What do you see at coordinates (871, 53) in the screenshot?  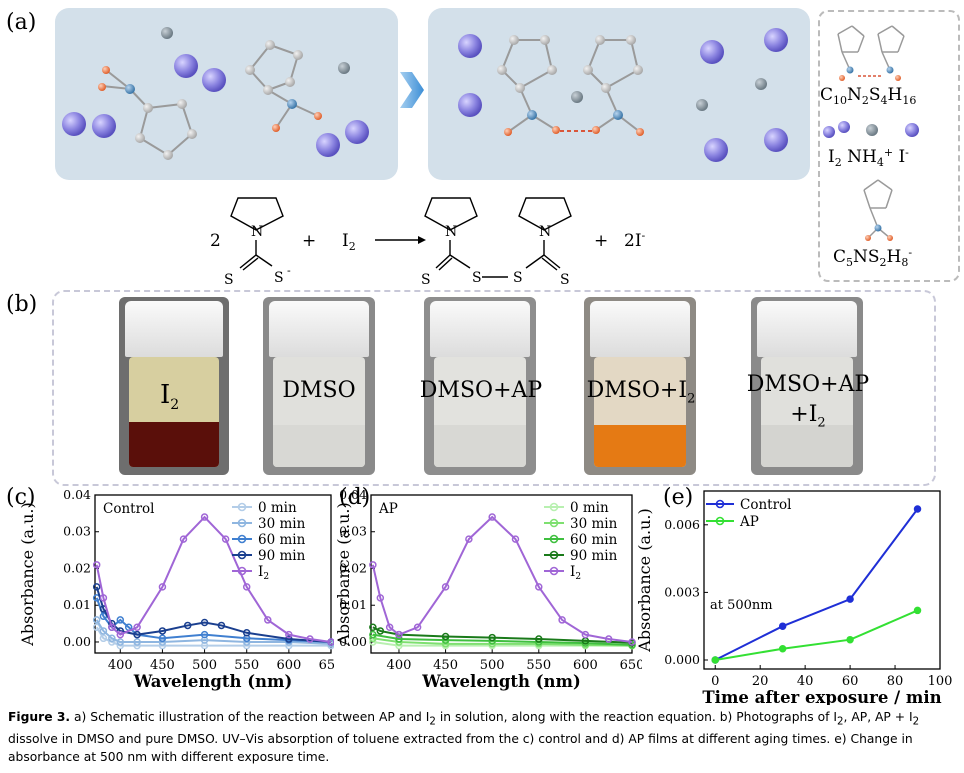 I see `legend-dimer-icon` at bounding box center [871, 53].